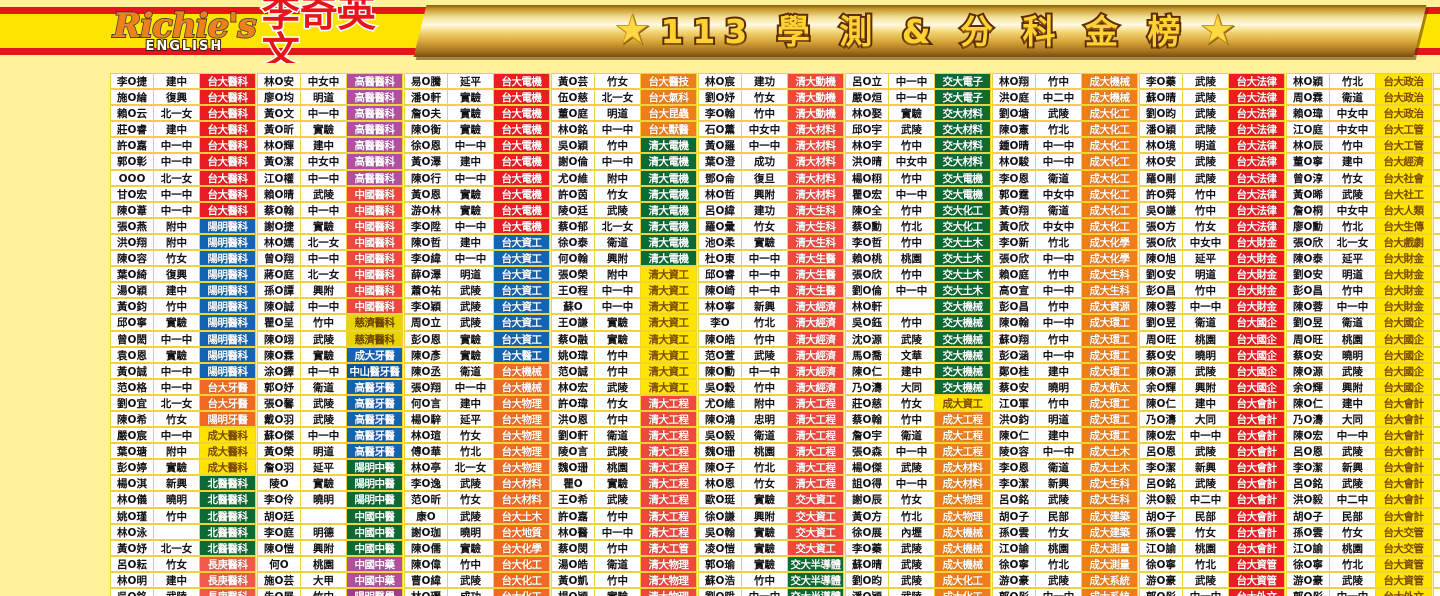 This screenshot has height=596, width=1440. Describe the element at coordinates (521, 531) in the screenshot. I see `admitted-department: 台大地質` at that location.